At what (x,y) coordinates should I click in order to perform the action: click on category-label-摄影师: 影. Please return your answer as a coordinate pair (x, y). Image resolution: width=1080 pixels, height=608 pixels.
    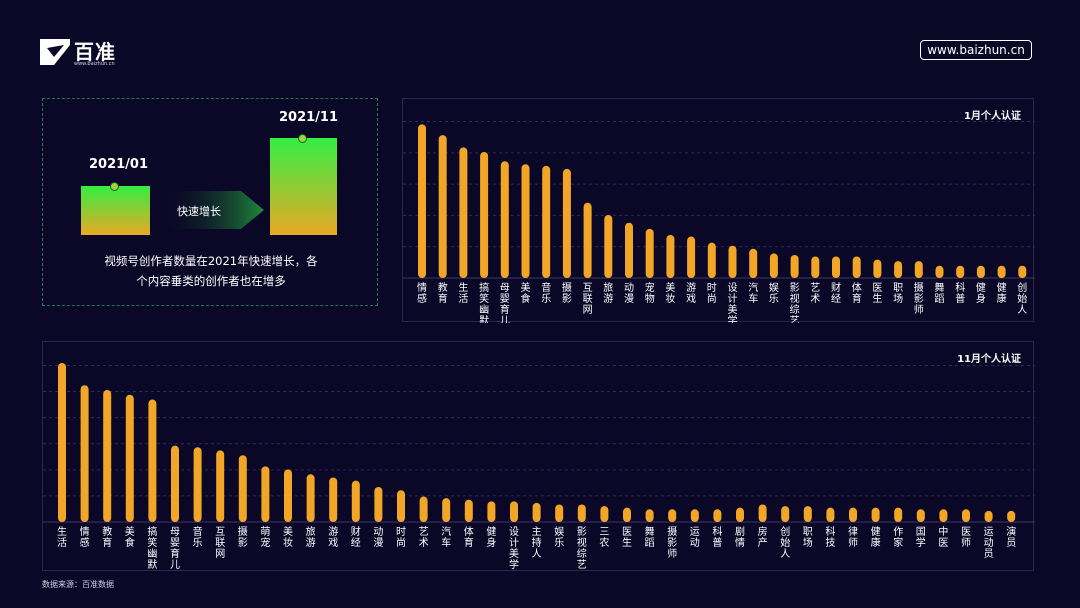
    Looking at the image, I should click on (672, 543).